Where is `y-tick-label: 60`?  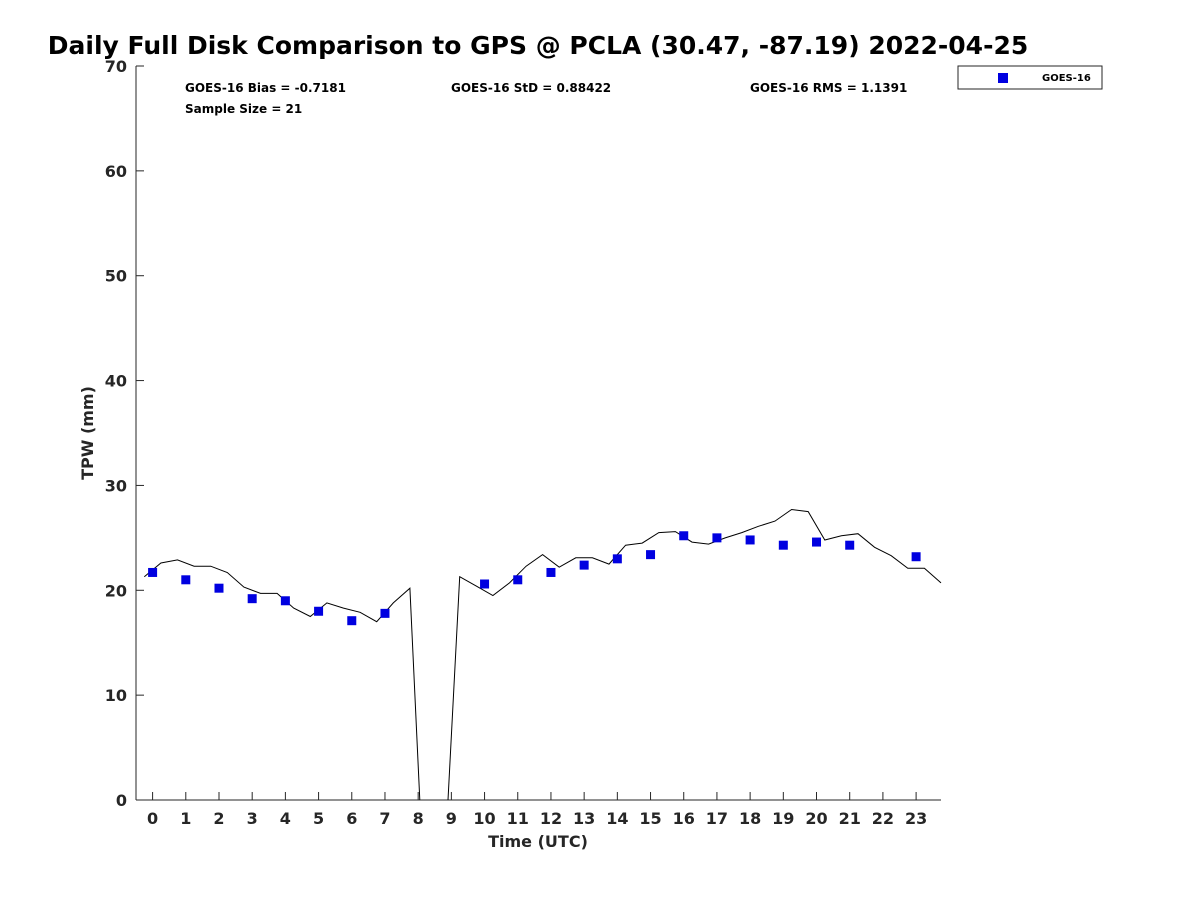
y-tick-label: 60 is located at coordinates (116, 171).